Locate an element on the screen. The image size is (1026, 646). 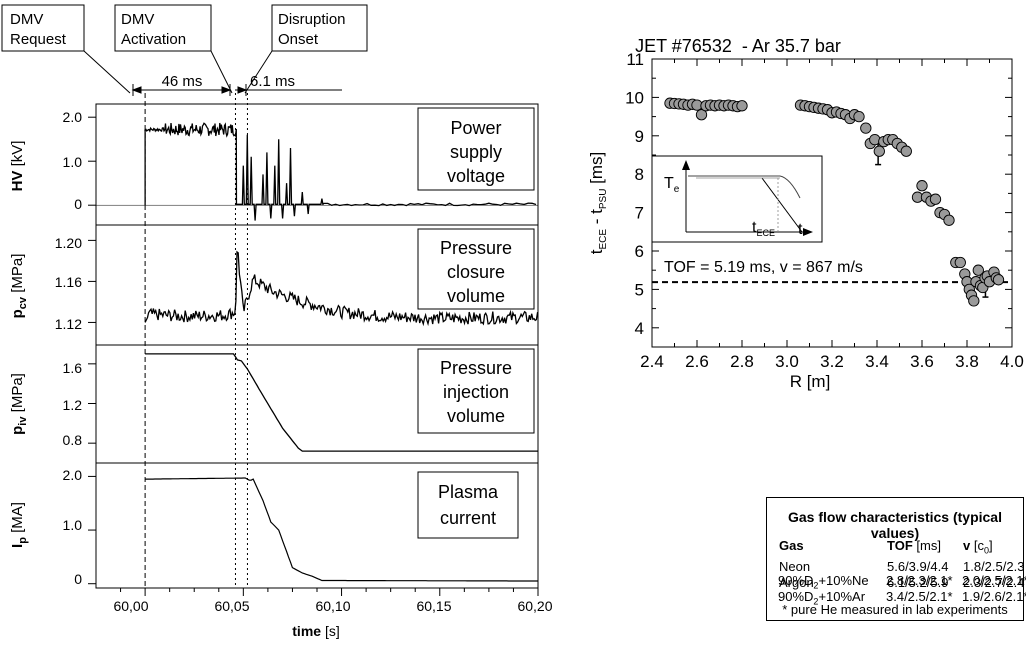
y-tick-label: 9 is located at coordinates (639, 136).